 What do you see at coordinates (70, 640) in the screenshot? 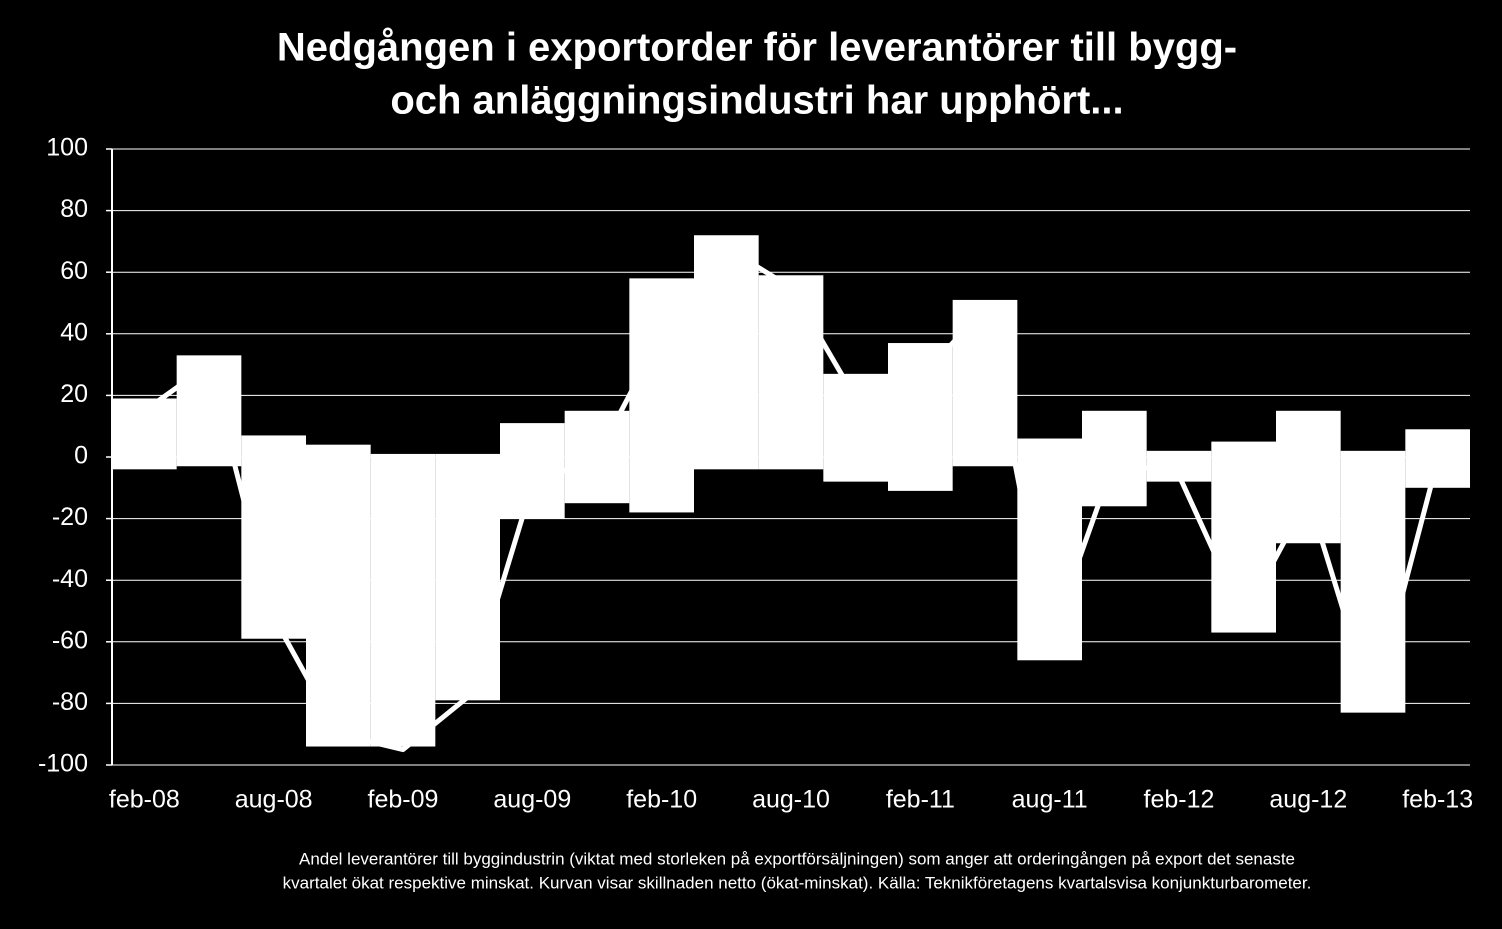
I see `y-tick-label: -60` at bounding box center [70, 640].